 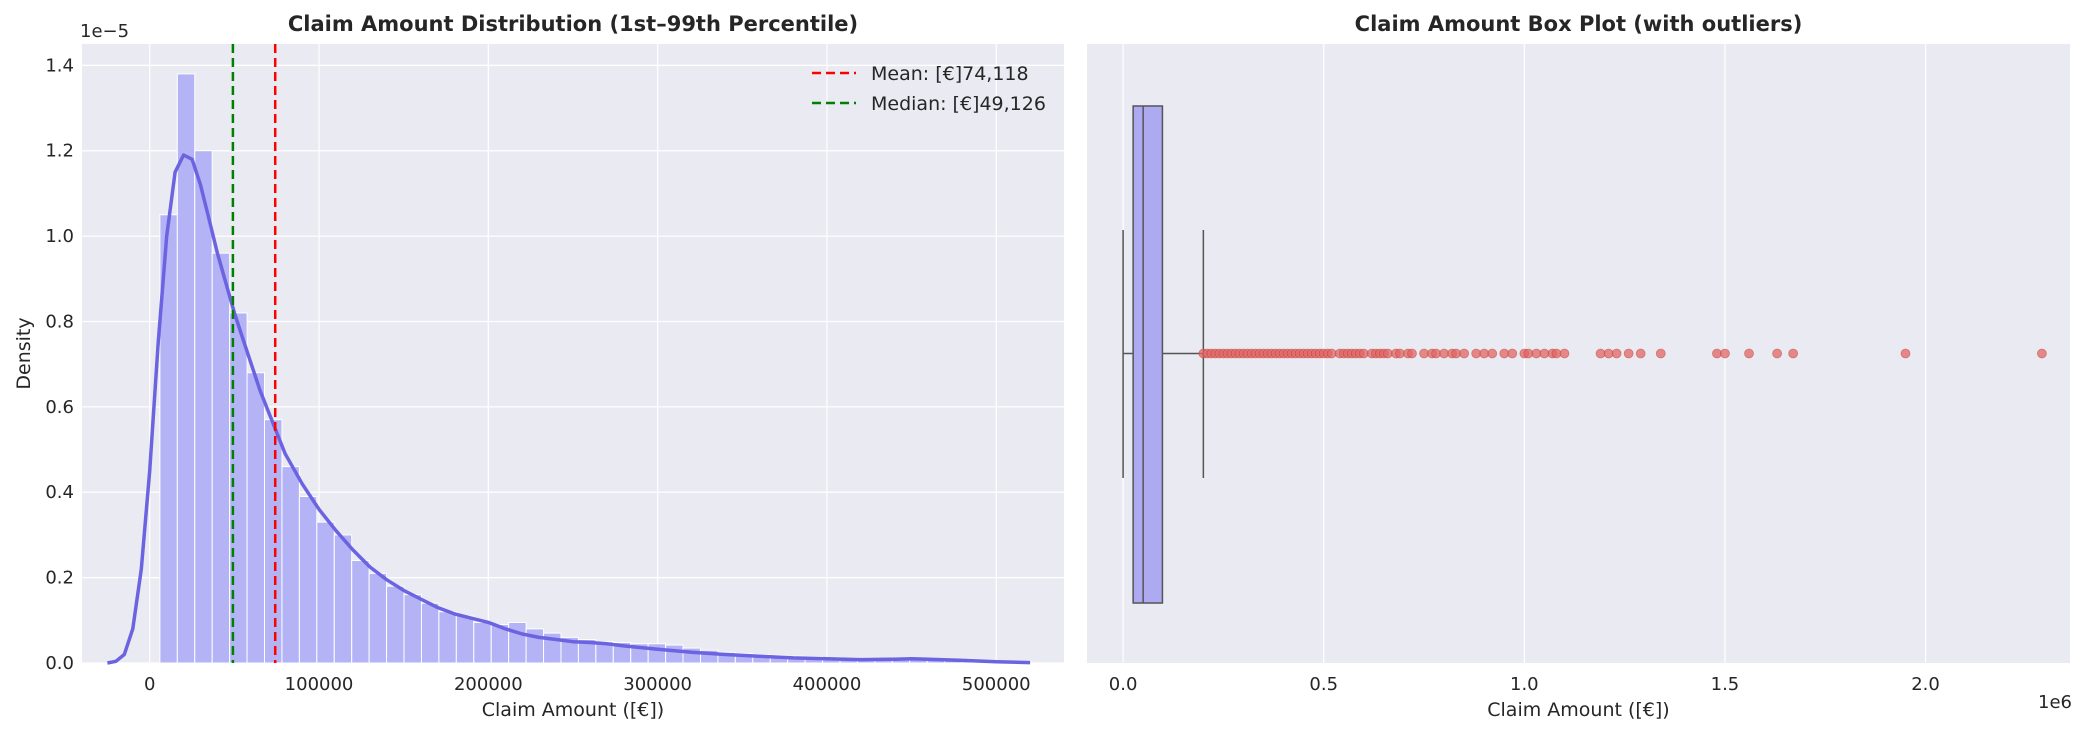 I want to click on boxplot-outliers, so click(x=1622, y=353).